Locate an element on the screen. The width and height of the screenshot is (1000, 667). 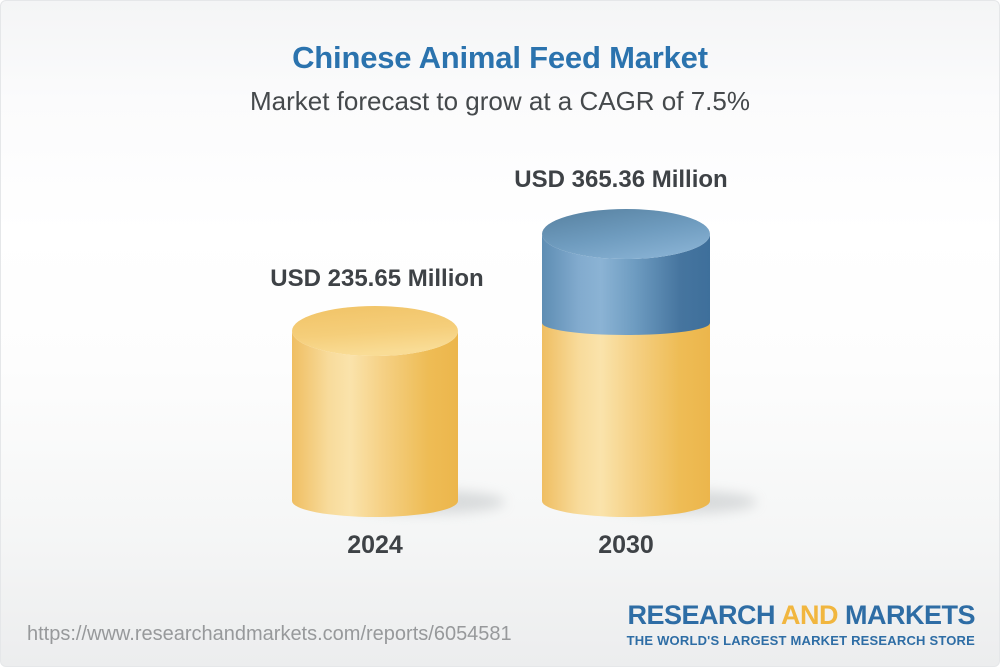
axis-label-2030: 2030 is located at coordinates (626, 545).